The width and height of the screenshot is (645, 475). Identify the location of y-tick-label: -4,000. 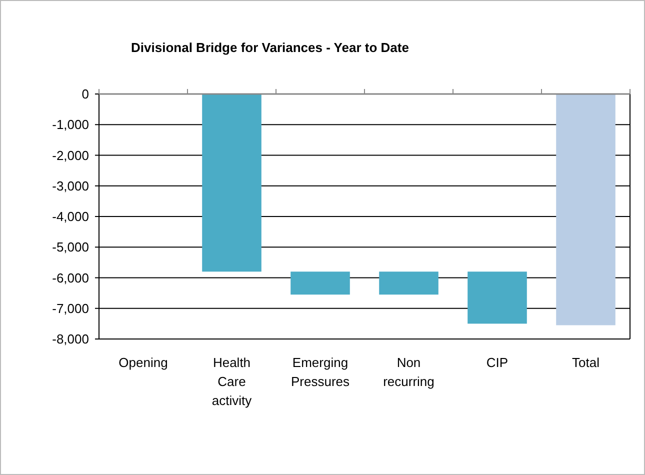
(70, 216).